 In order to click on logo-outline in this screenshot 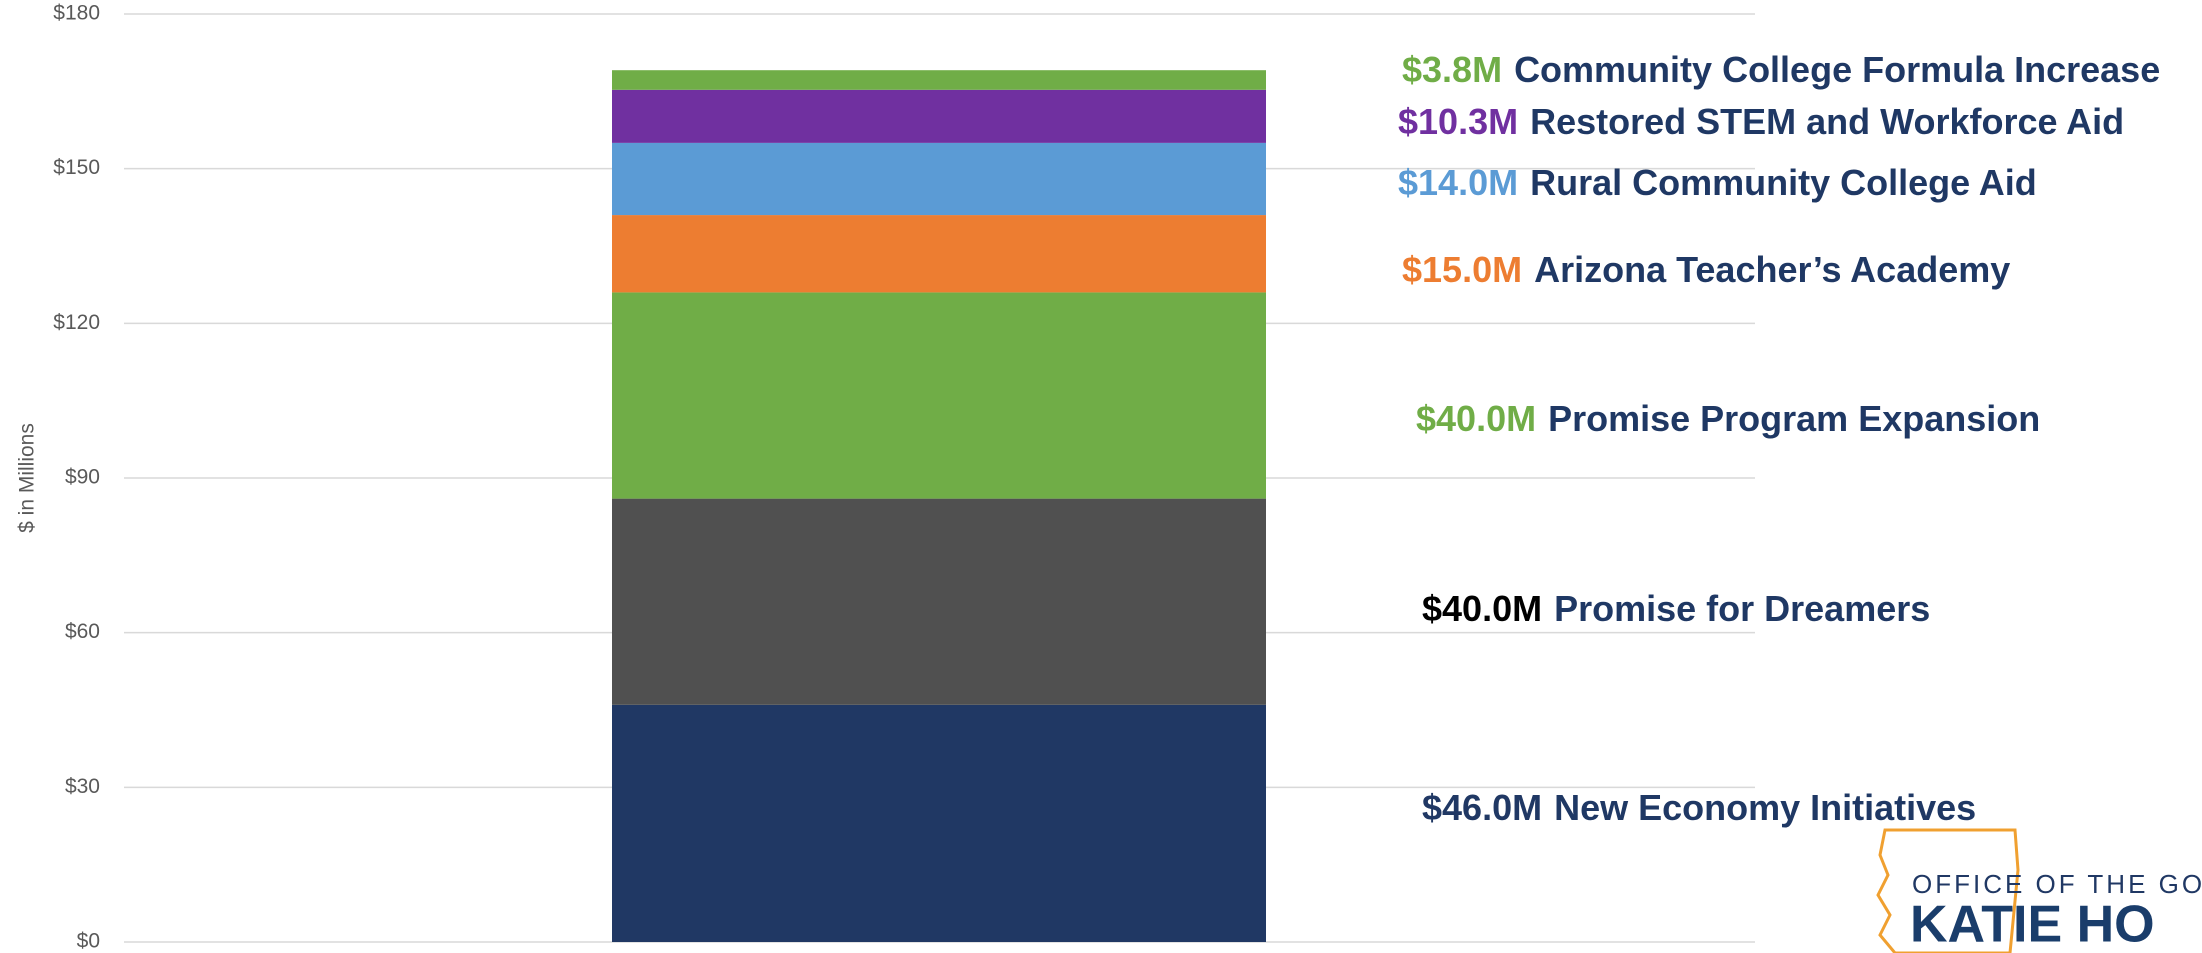, I will do `click(1948, 890)`.